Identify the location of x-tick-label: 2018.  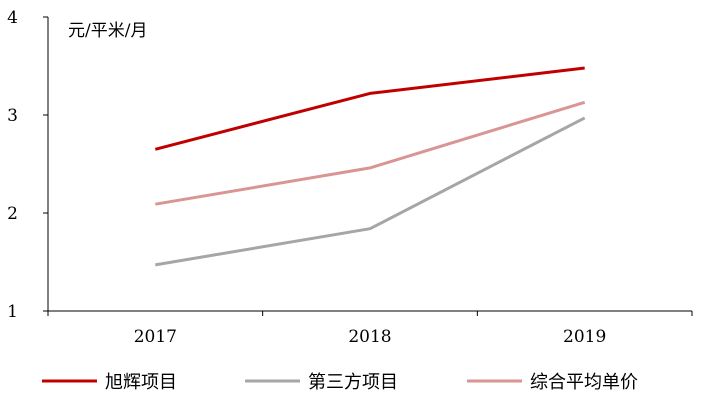
(369, 337).